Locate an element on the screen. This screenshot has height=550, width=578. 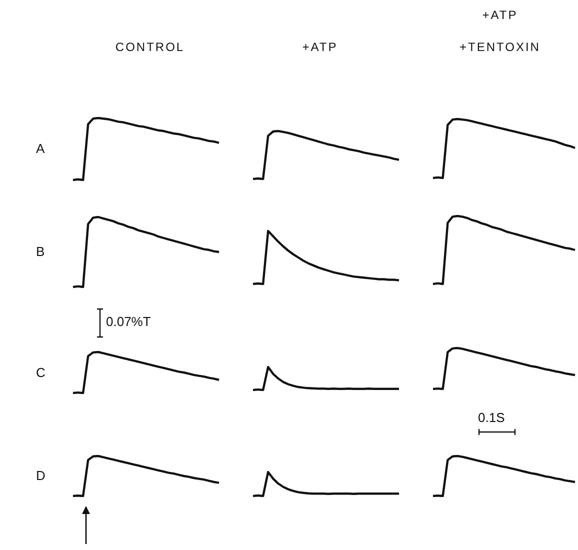
y-axis-title: B is located at coordinates (40, 251).